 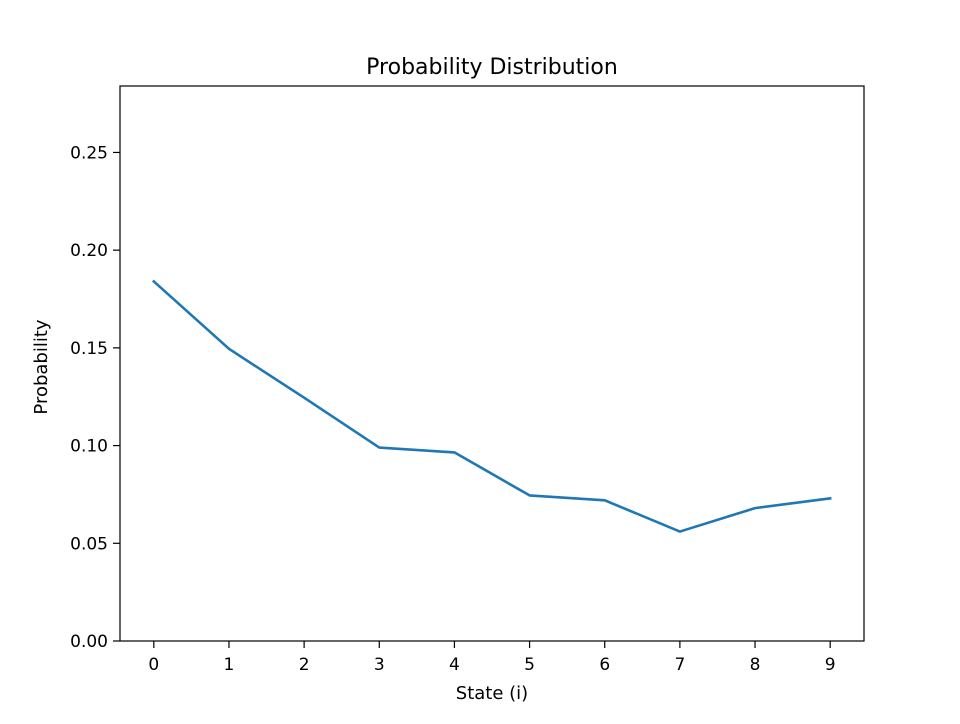 I want to click on x-tick-label: 0, so click(x=153, y=665).